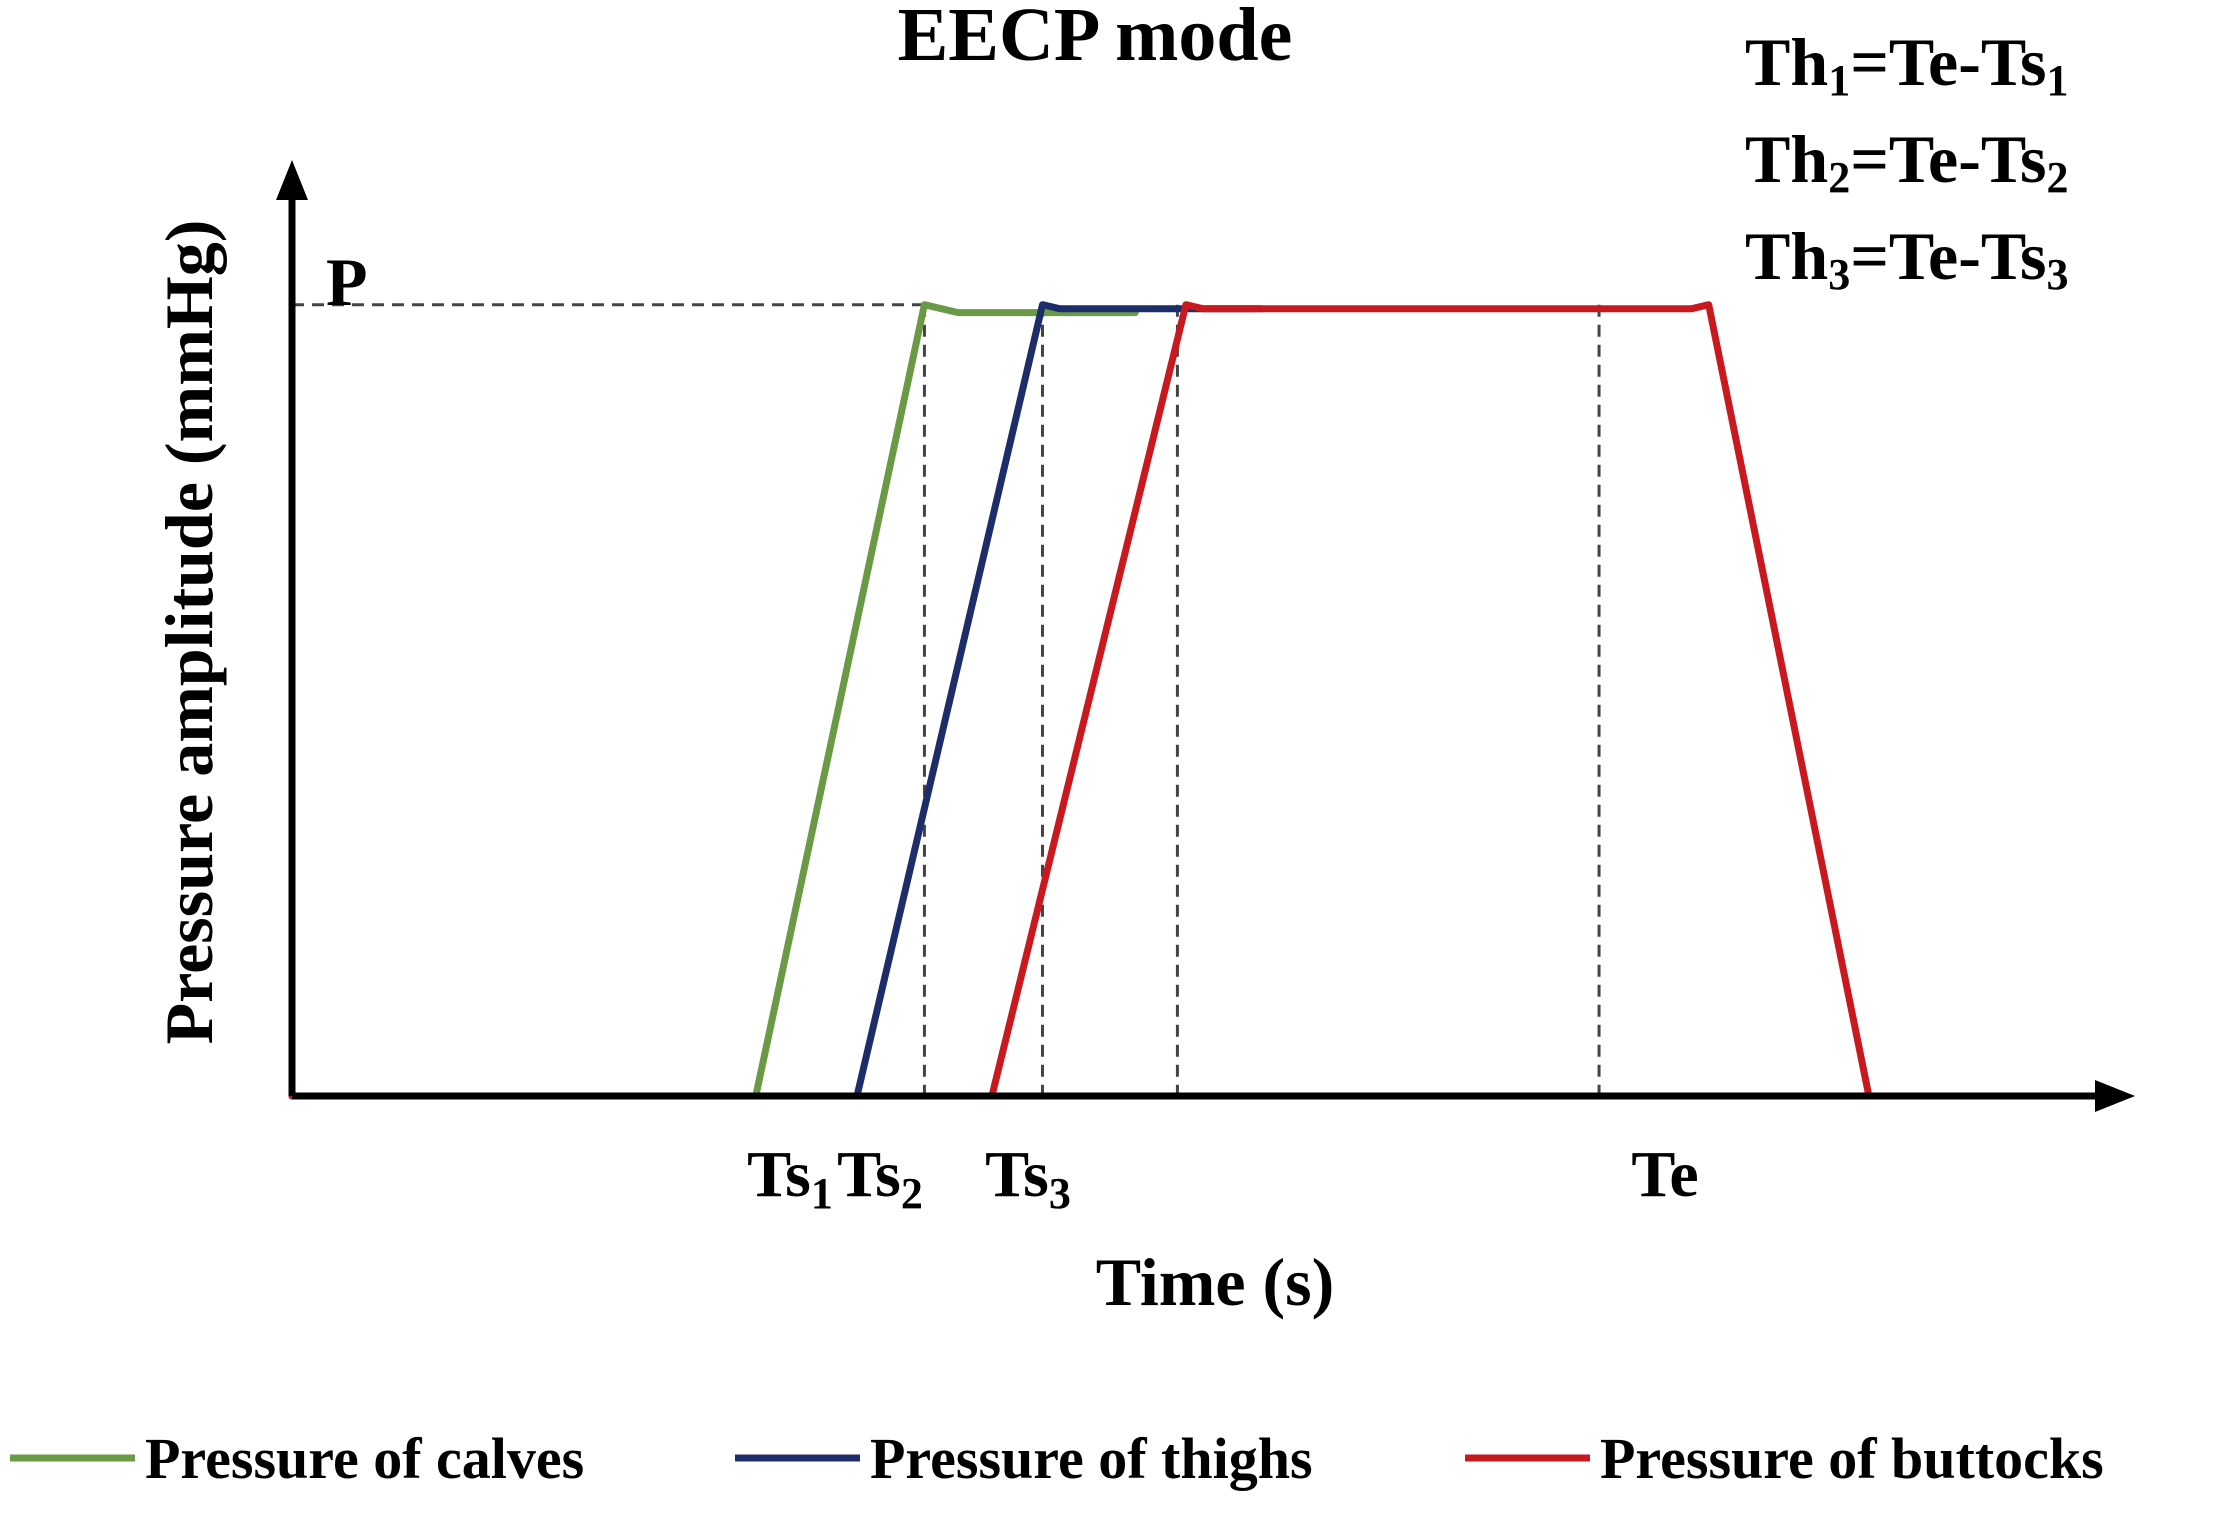  Describe the element at coordinates (790, 1178) in the screenshot. I see `x-tick-label: Ts1` at that location.